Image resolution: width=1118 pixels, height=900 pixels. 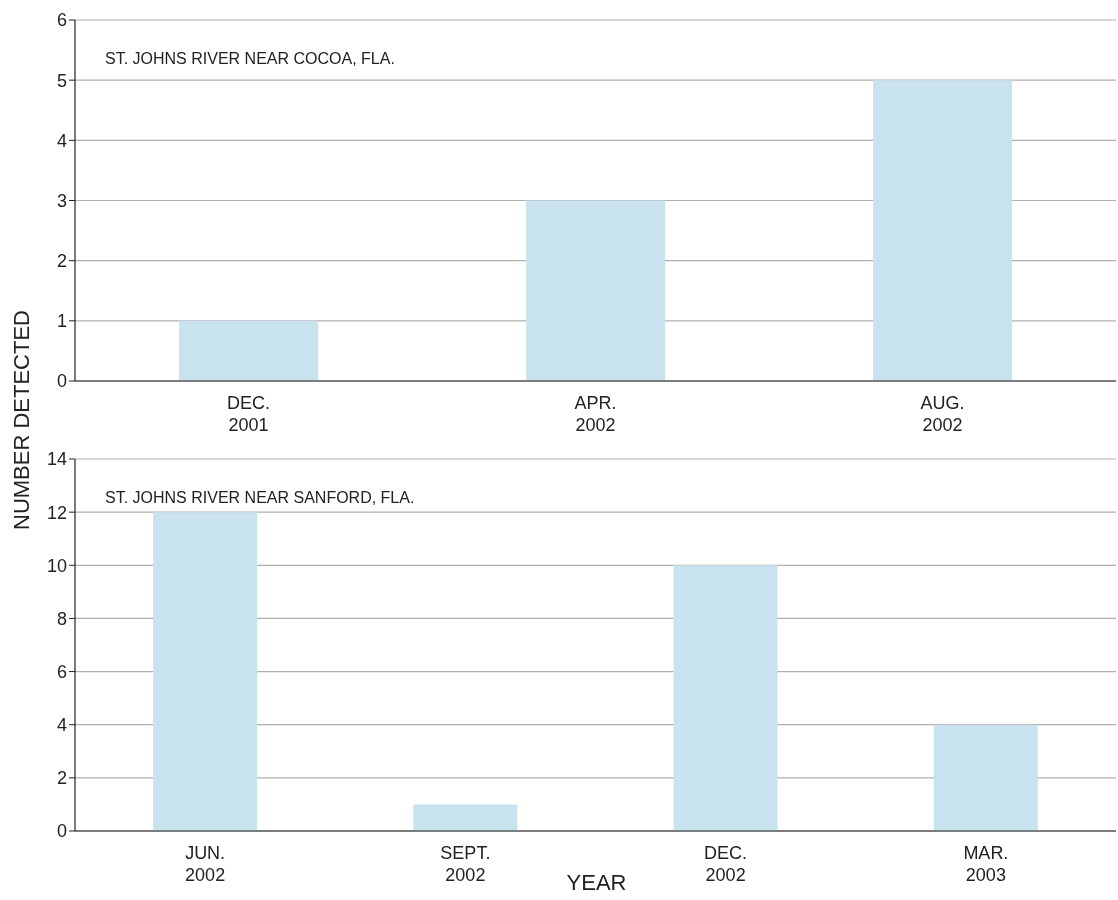 What do you see at coordinates (205, 864) in the screenshot?
I see `x-tick-label: JUN. 2002` at bounding box center [205, 864].